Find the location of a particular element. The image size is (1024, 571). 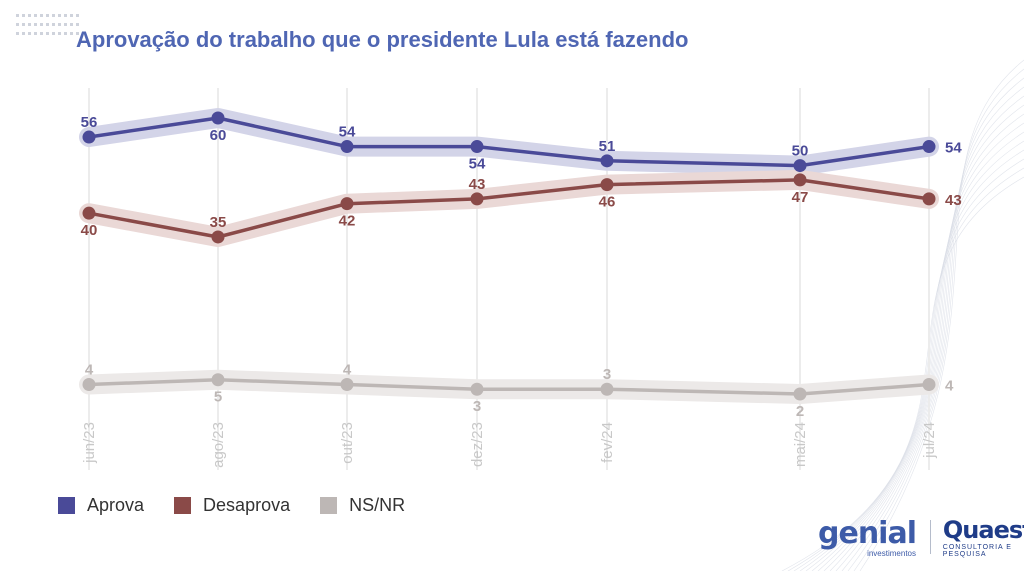

legend-label-desaprova: Desaprova is located at coordinates (247, 505).